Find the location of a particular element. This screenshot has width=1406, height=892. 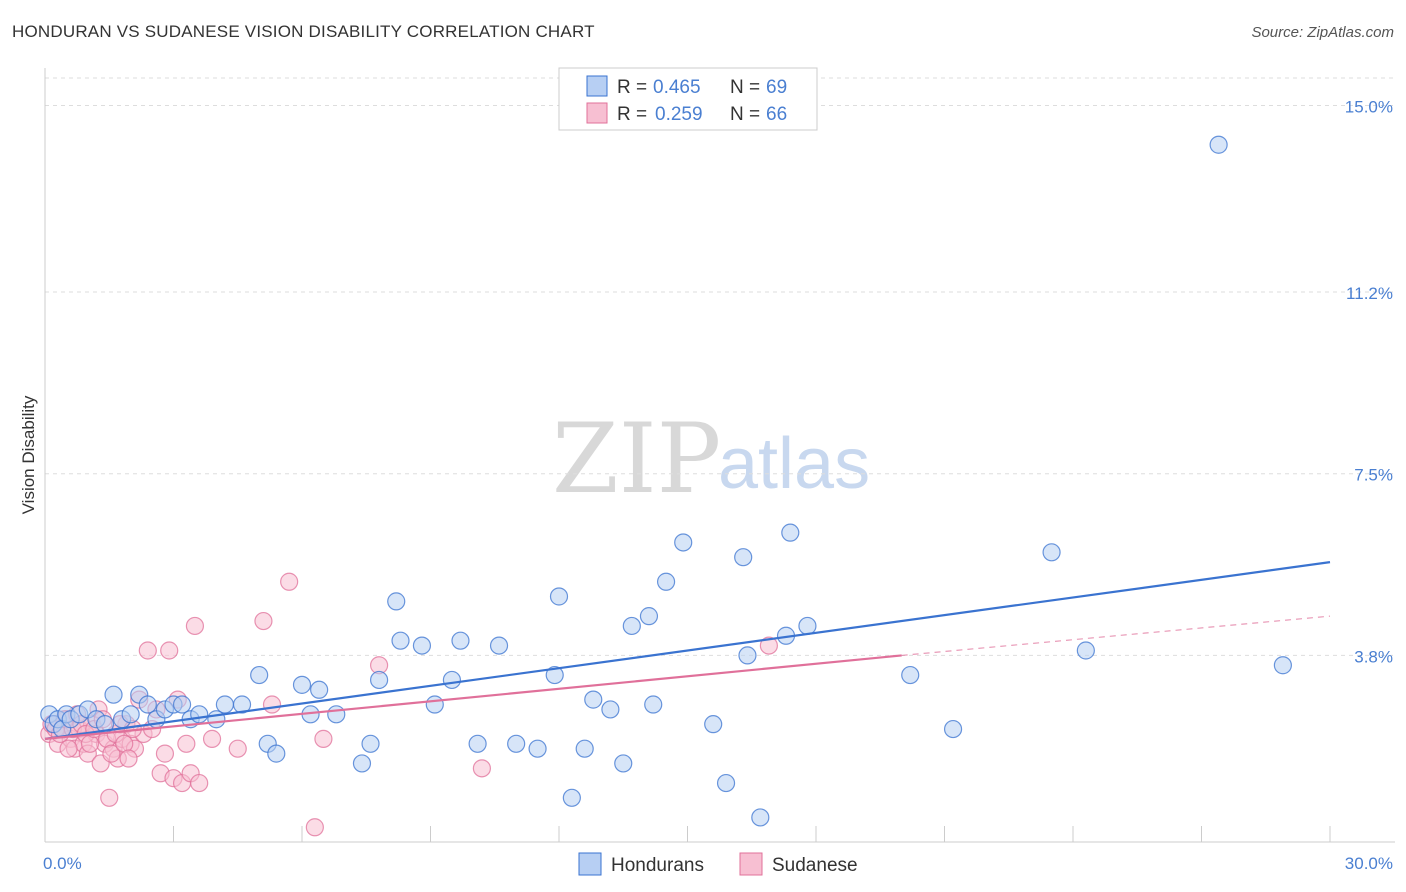

trend-line-sudanese is located at coordinates (473, 697).